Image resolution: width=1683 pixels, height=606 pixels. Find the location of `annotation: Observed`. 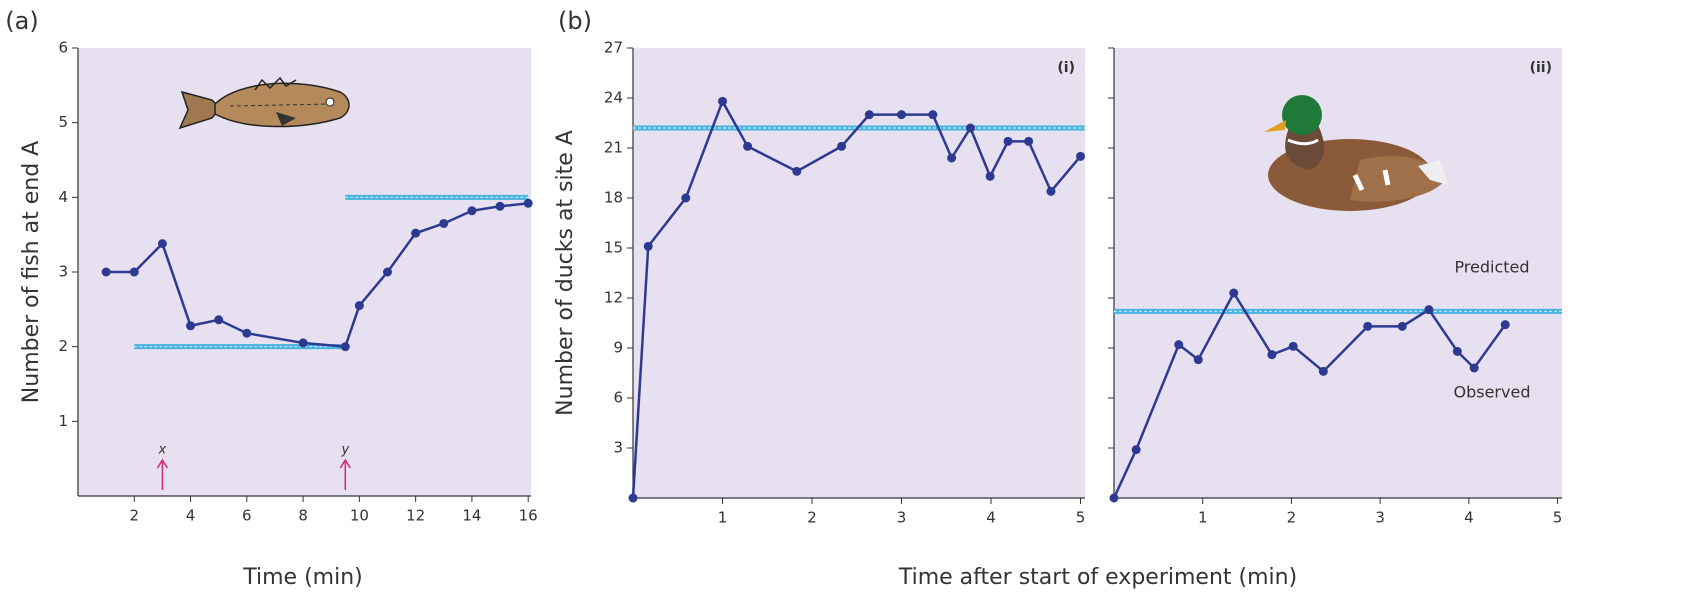

annotation: Observed is located at coordinates (1492, 392).